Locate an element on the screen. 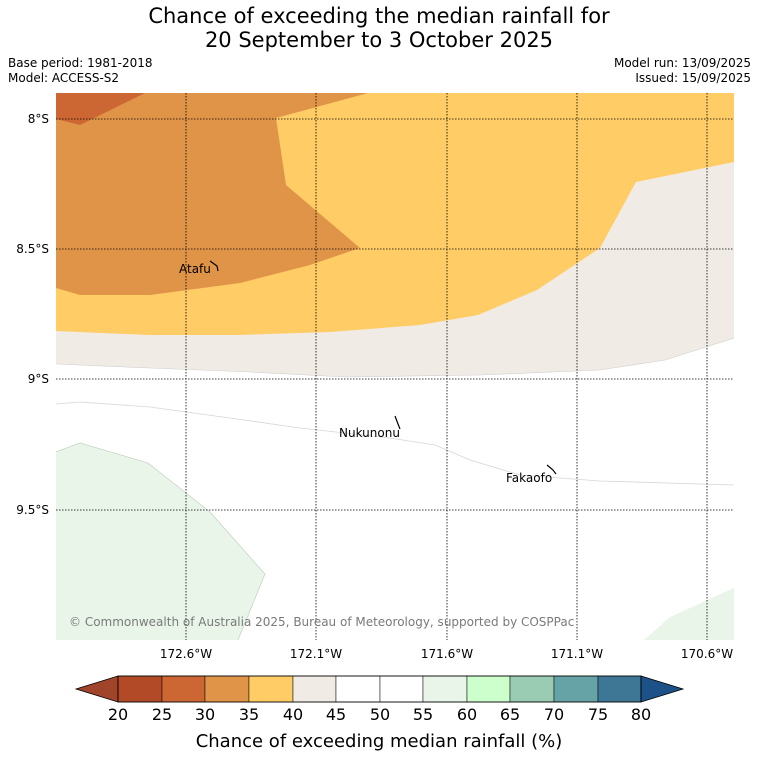 This screenshot has height=781, width=758. info-right: Model run: 13/09/2025 Issued: 15/09/2025 is located at coordinates (682, 71).